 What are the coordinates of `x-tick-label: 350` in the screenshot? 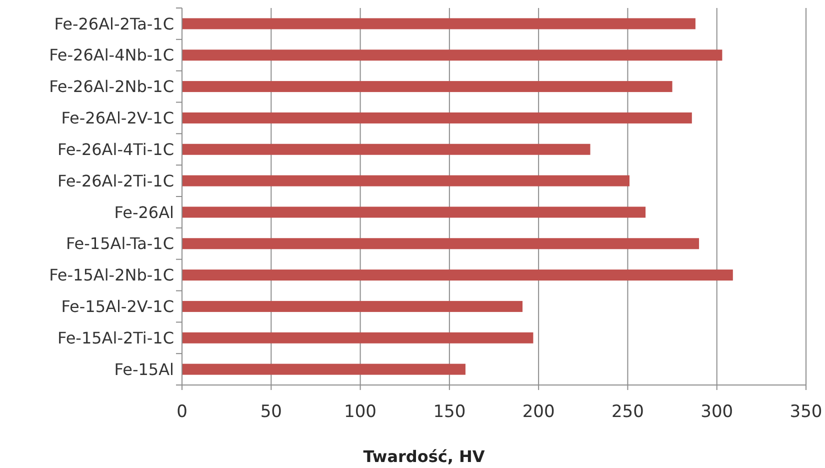 It's located at (806, 412).